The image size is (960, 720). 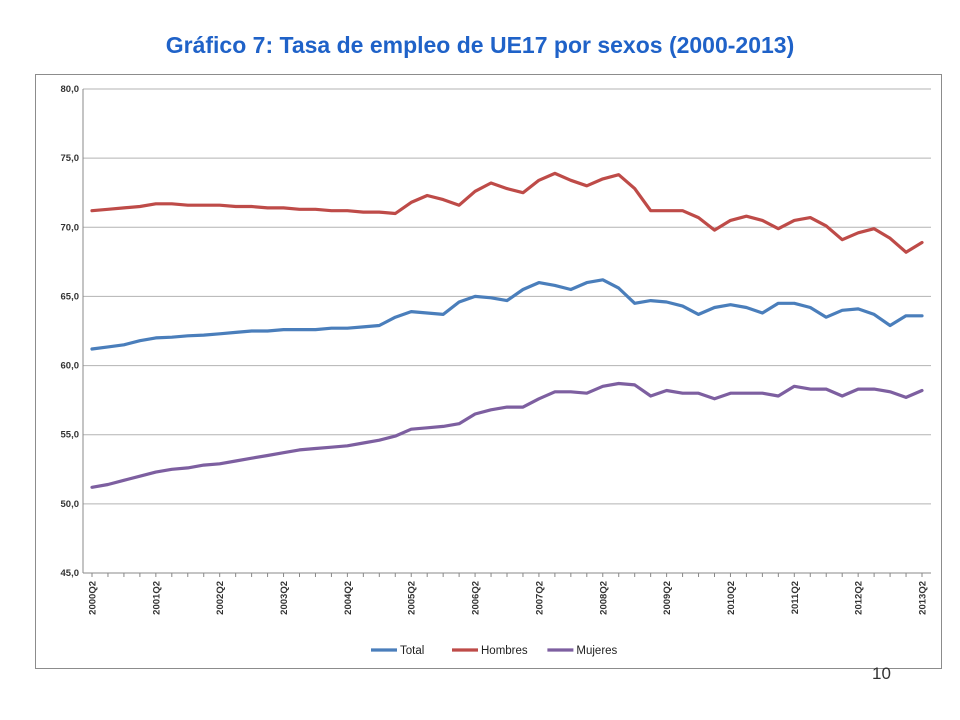 What do you see at coordinates (156, 598) in the screenshot?
I see `x-tick-label: 2001Q2` at bounding box center [156, 598].